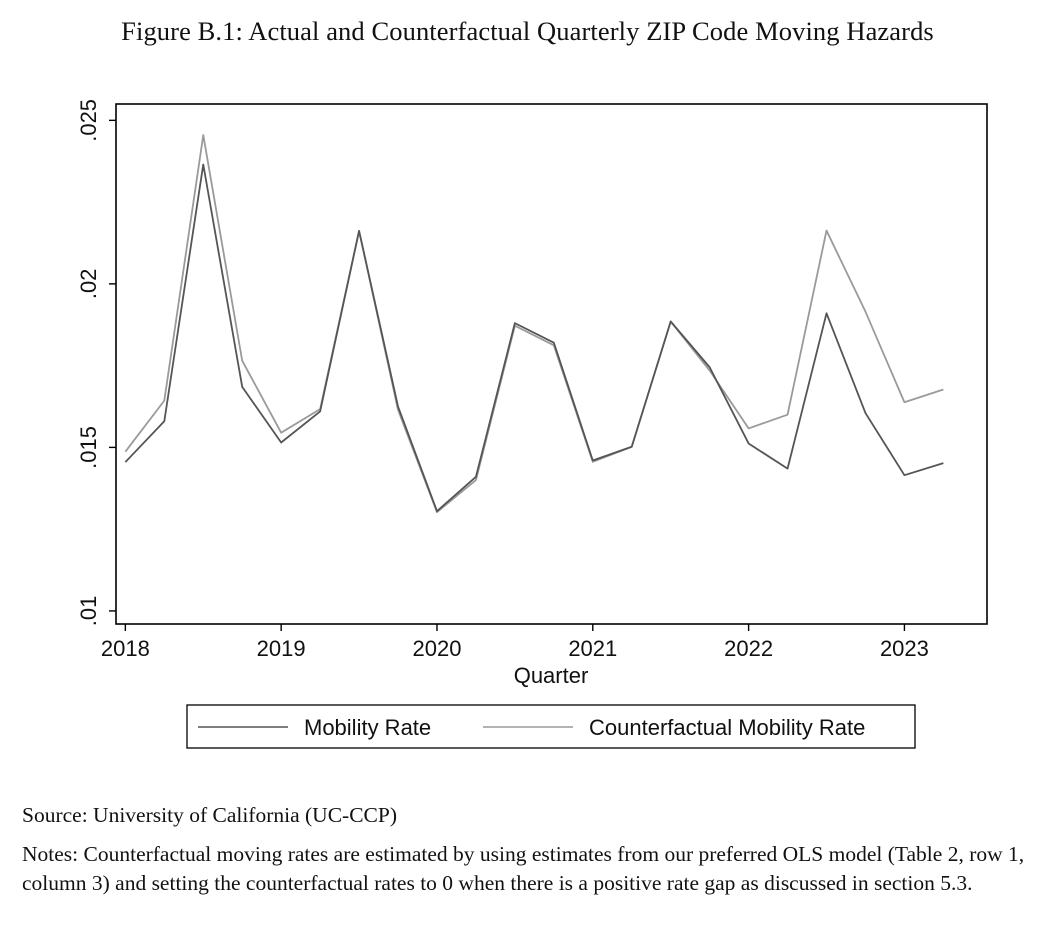 This screenshot has height=927, width=1060. What do you see at coordinates (904, 648) in the screenshot?
I see `x-tick-label: 2023` at bounding box center [904, 648].